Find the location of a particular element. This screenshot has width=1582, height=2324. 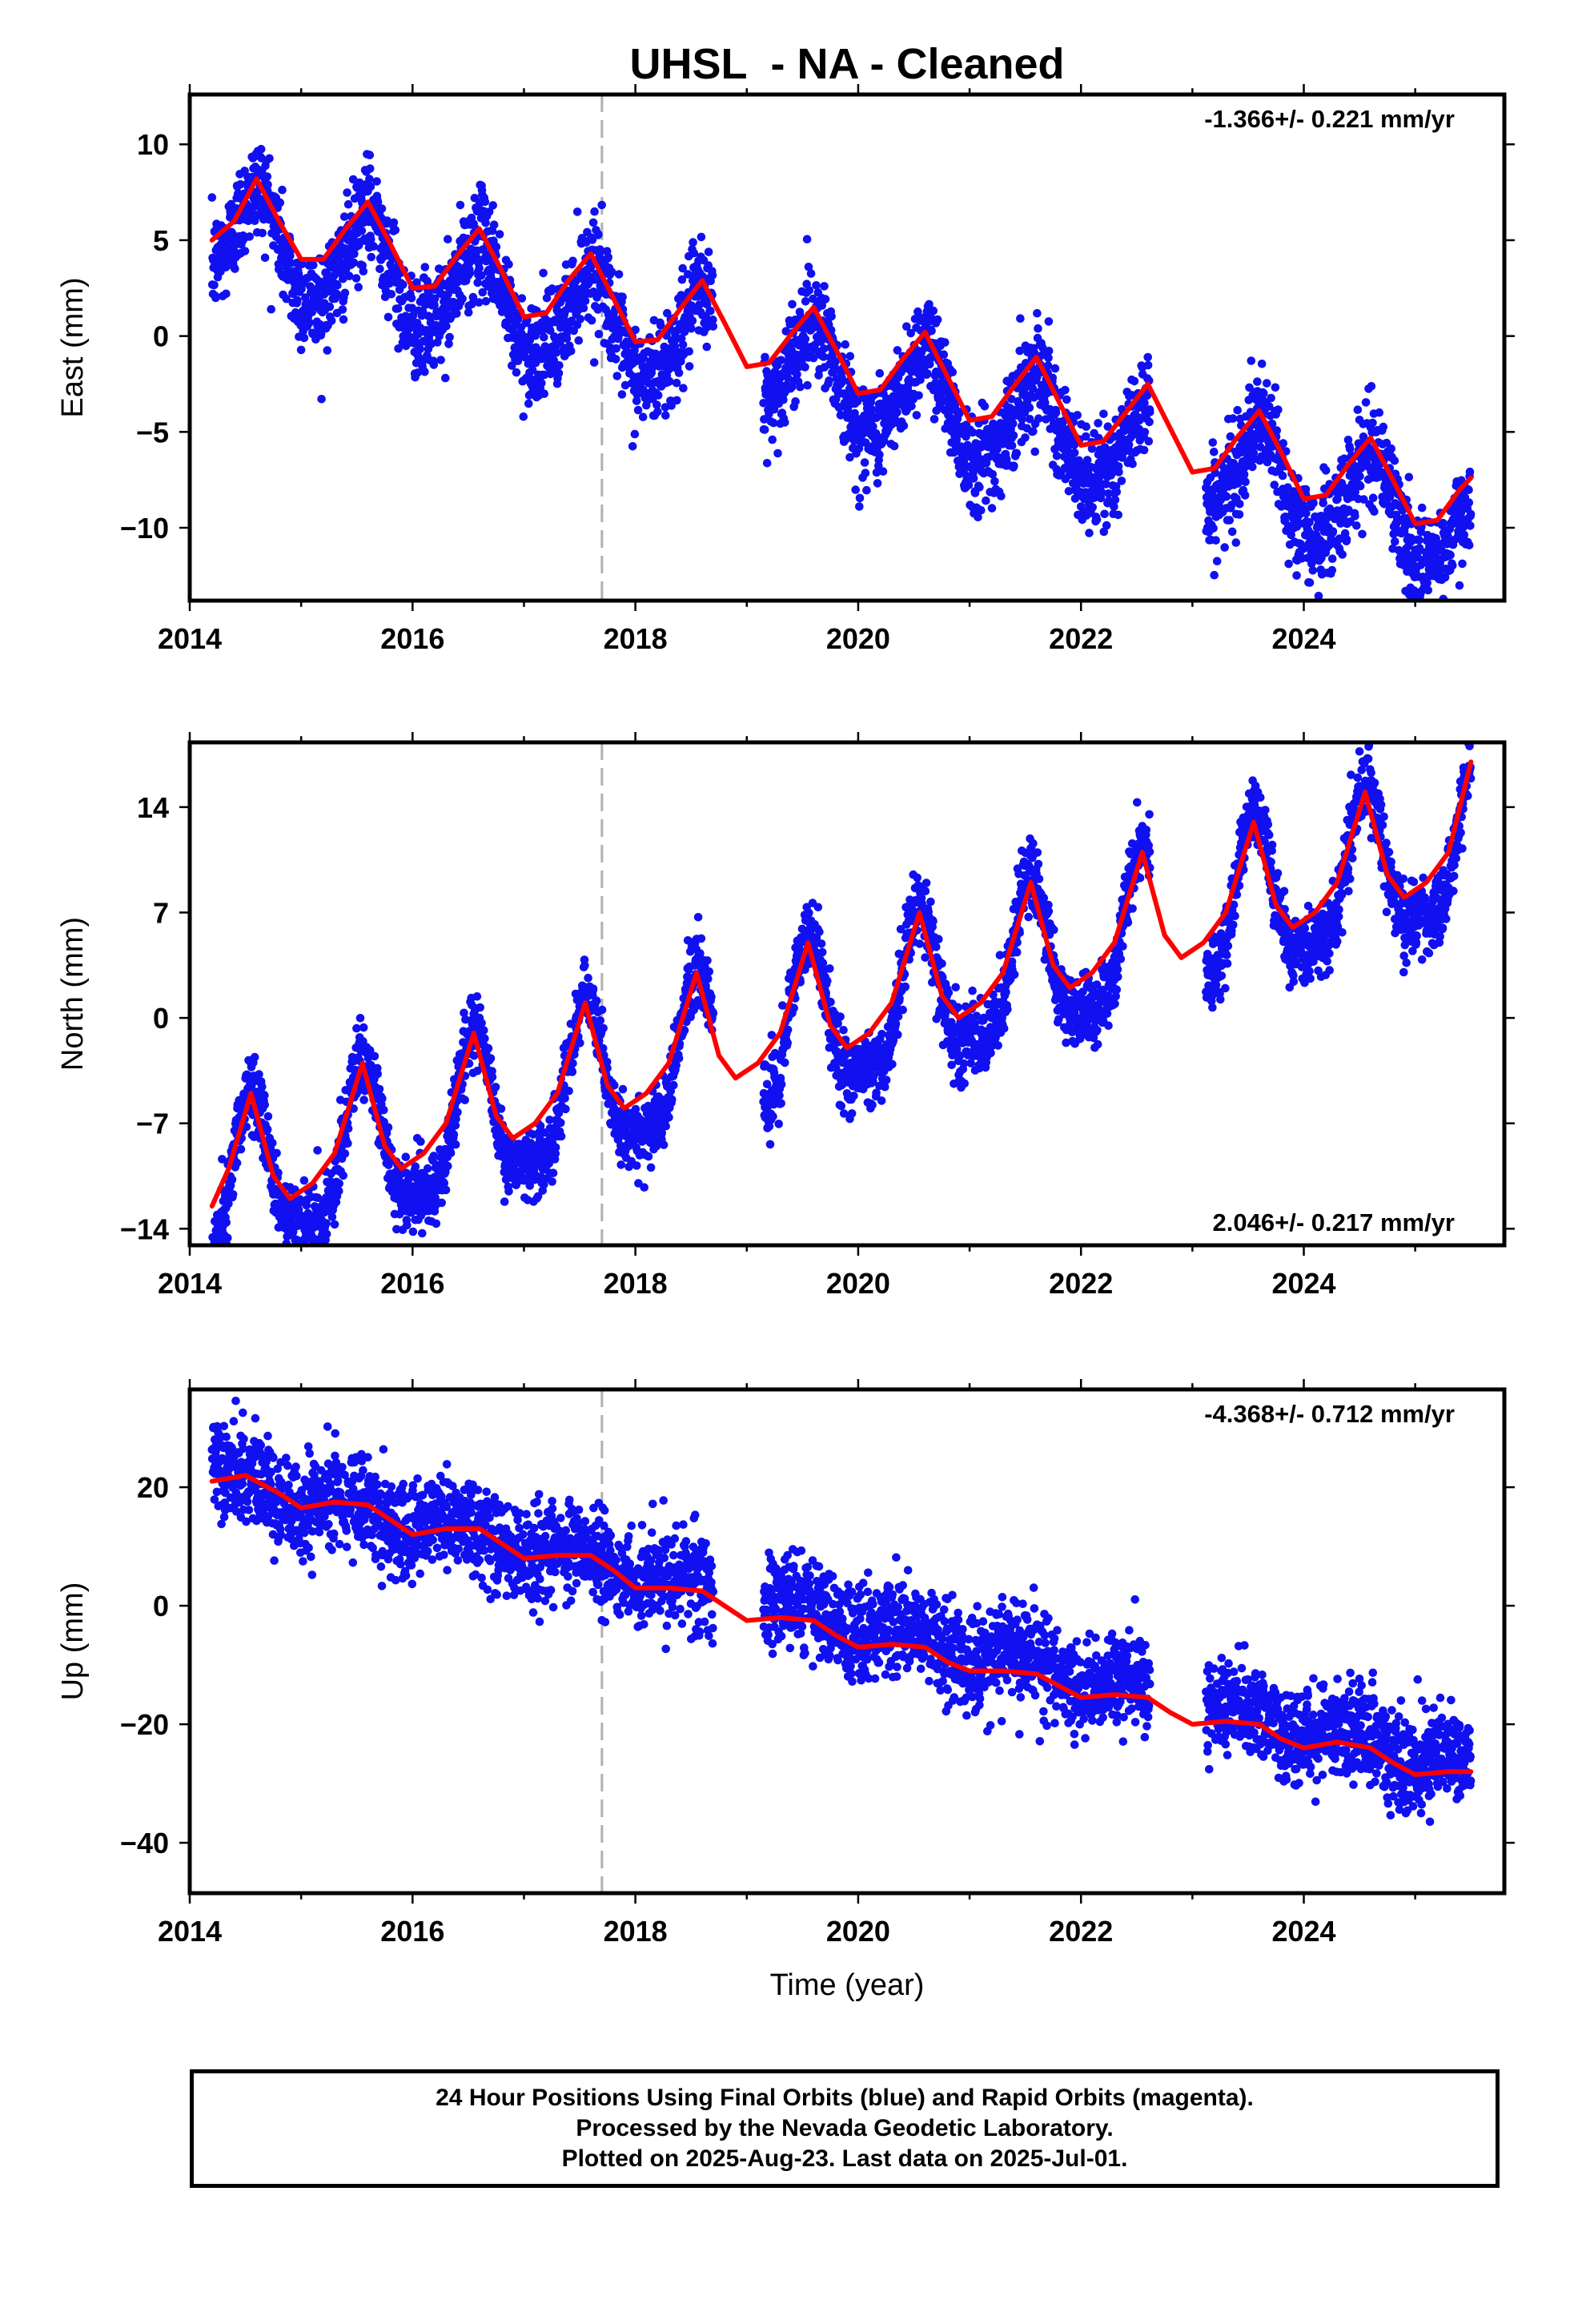

model-fit-curve is located at coordinates (842, 351).